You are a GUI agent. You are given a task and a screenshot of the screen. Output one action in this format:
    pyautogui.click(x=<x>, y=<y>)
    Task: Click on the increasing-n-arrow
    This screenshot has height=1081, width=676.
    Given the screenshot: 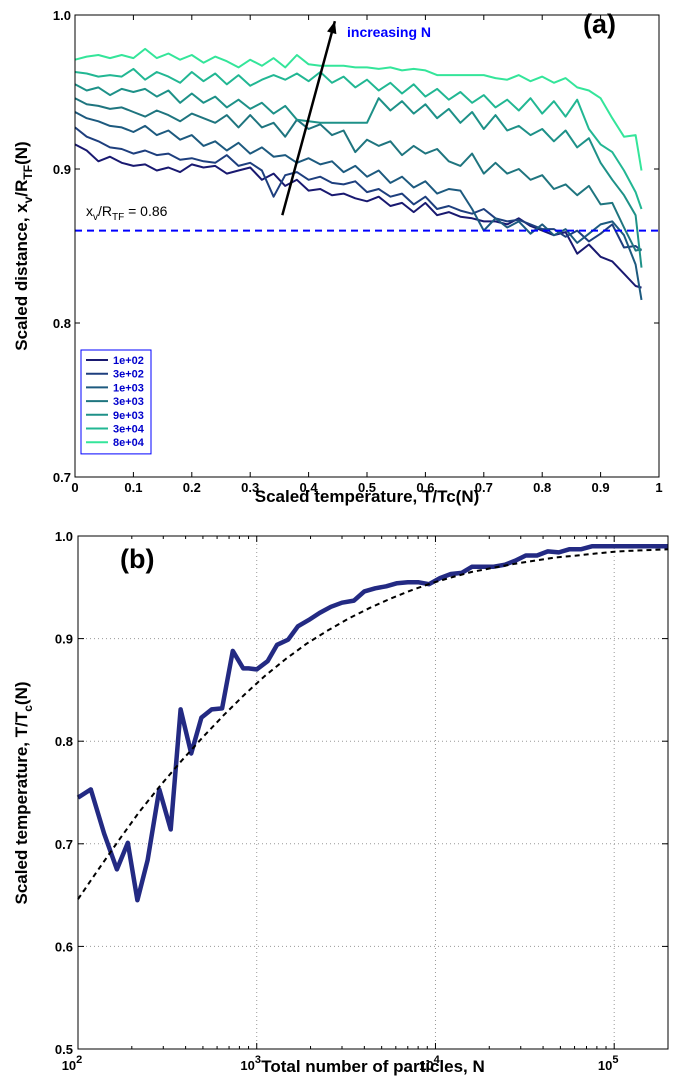 What is the action you would take?
    pyautogui.click(x=309, y=118)
    